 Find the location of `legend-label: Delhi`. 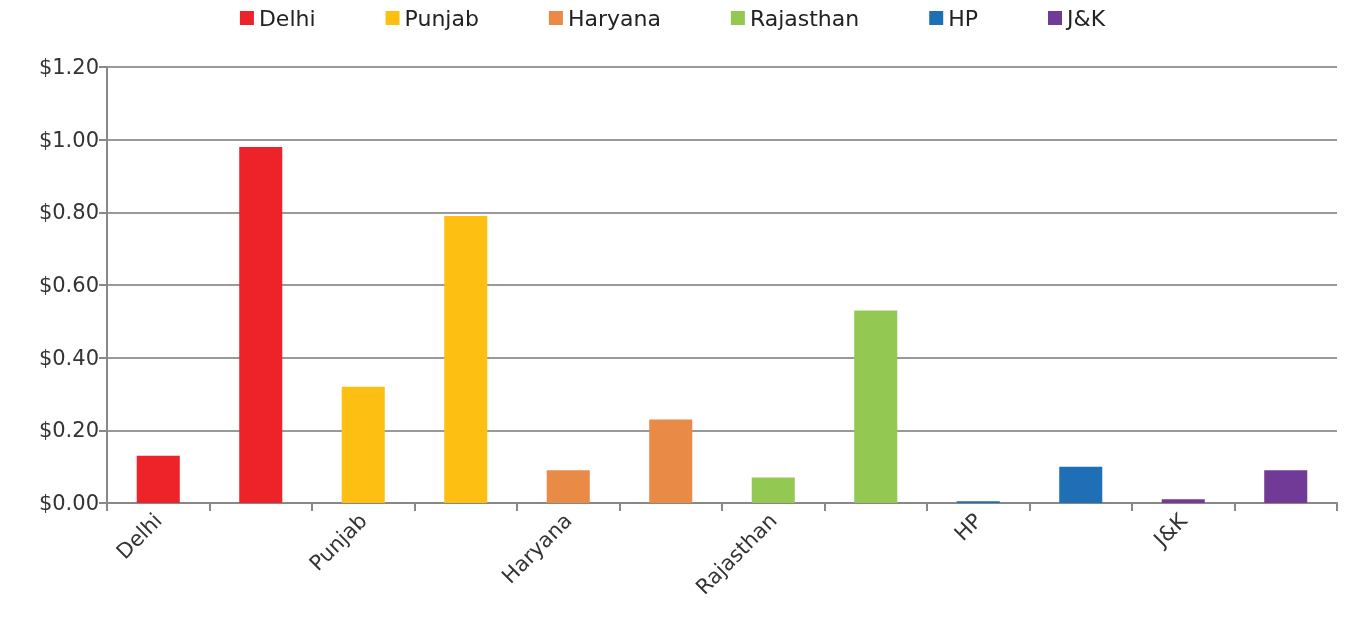

legend-label: Delhi is located at coordinates (287, 18).